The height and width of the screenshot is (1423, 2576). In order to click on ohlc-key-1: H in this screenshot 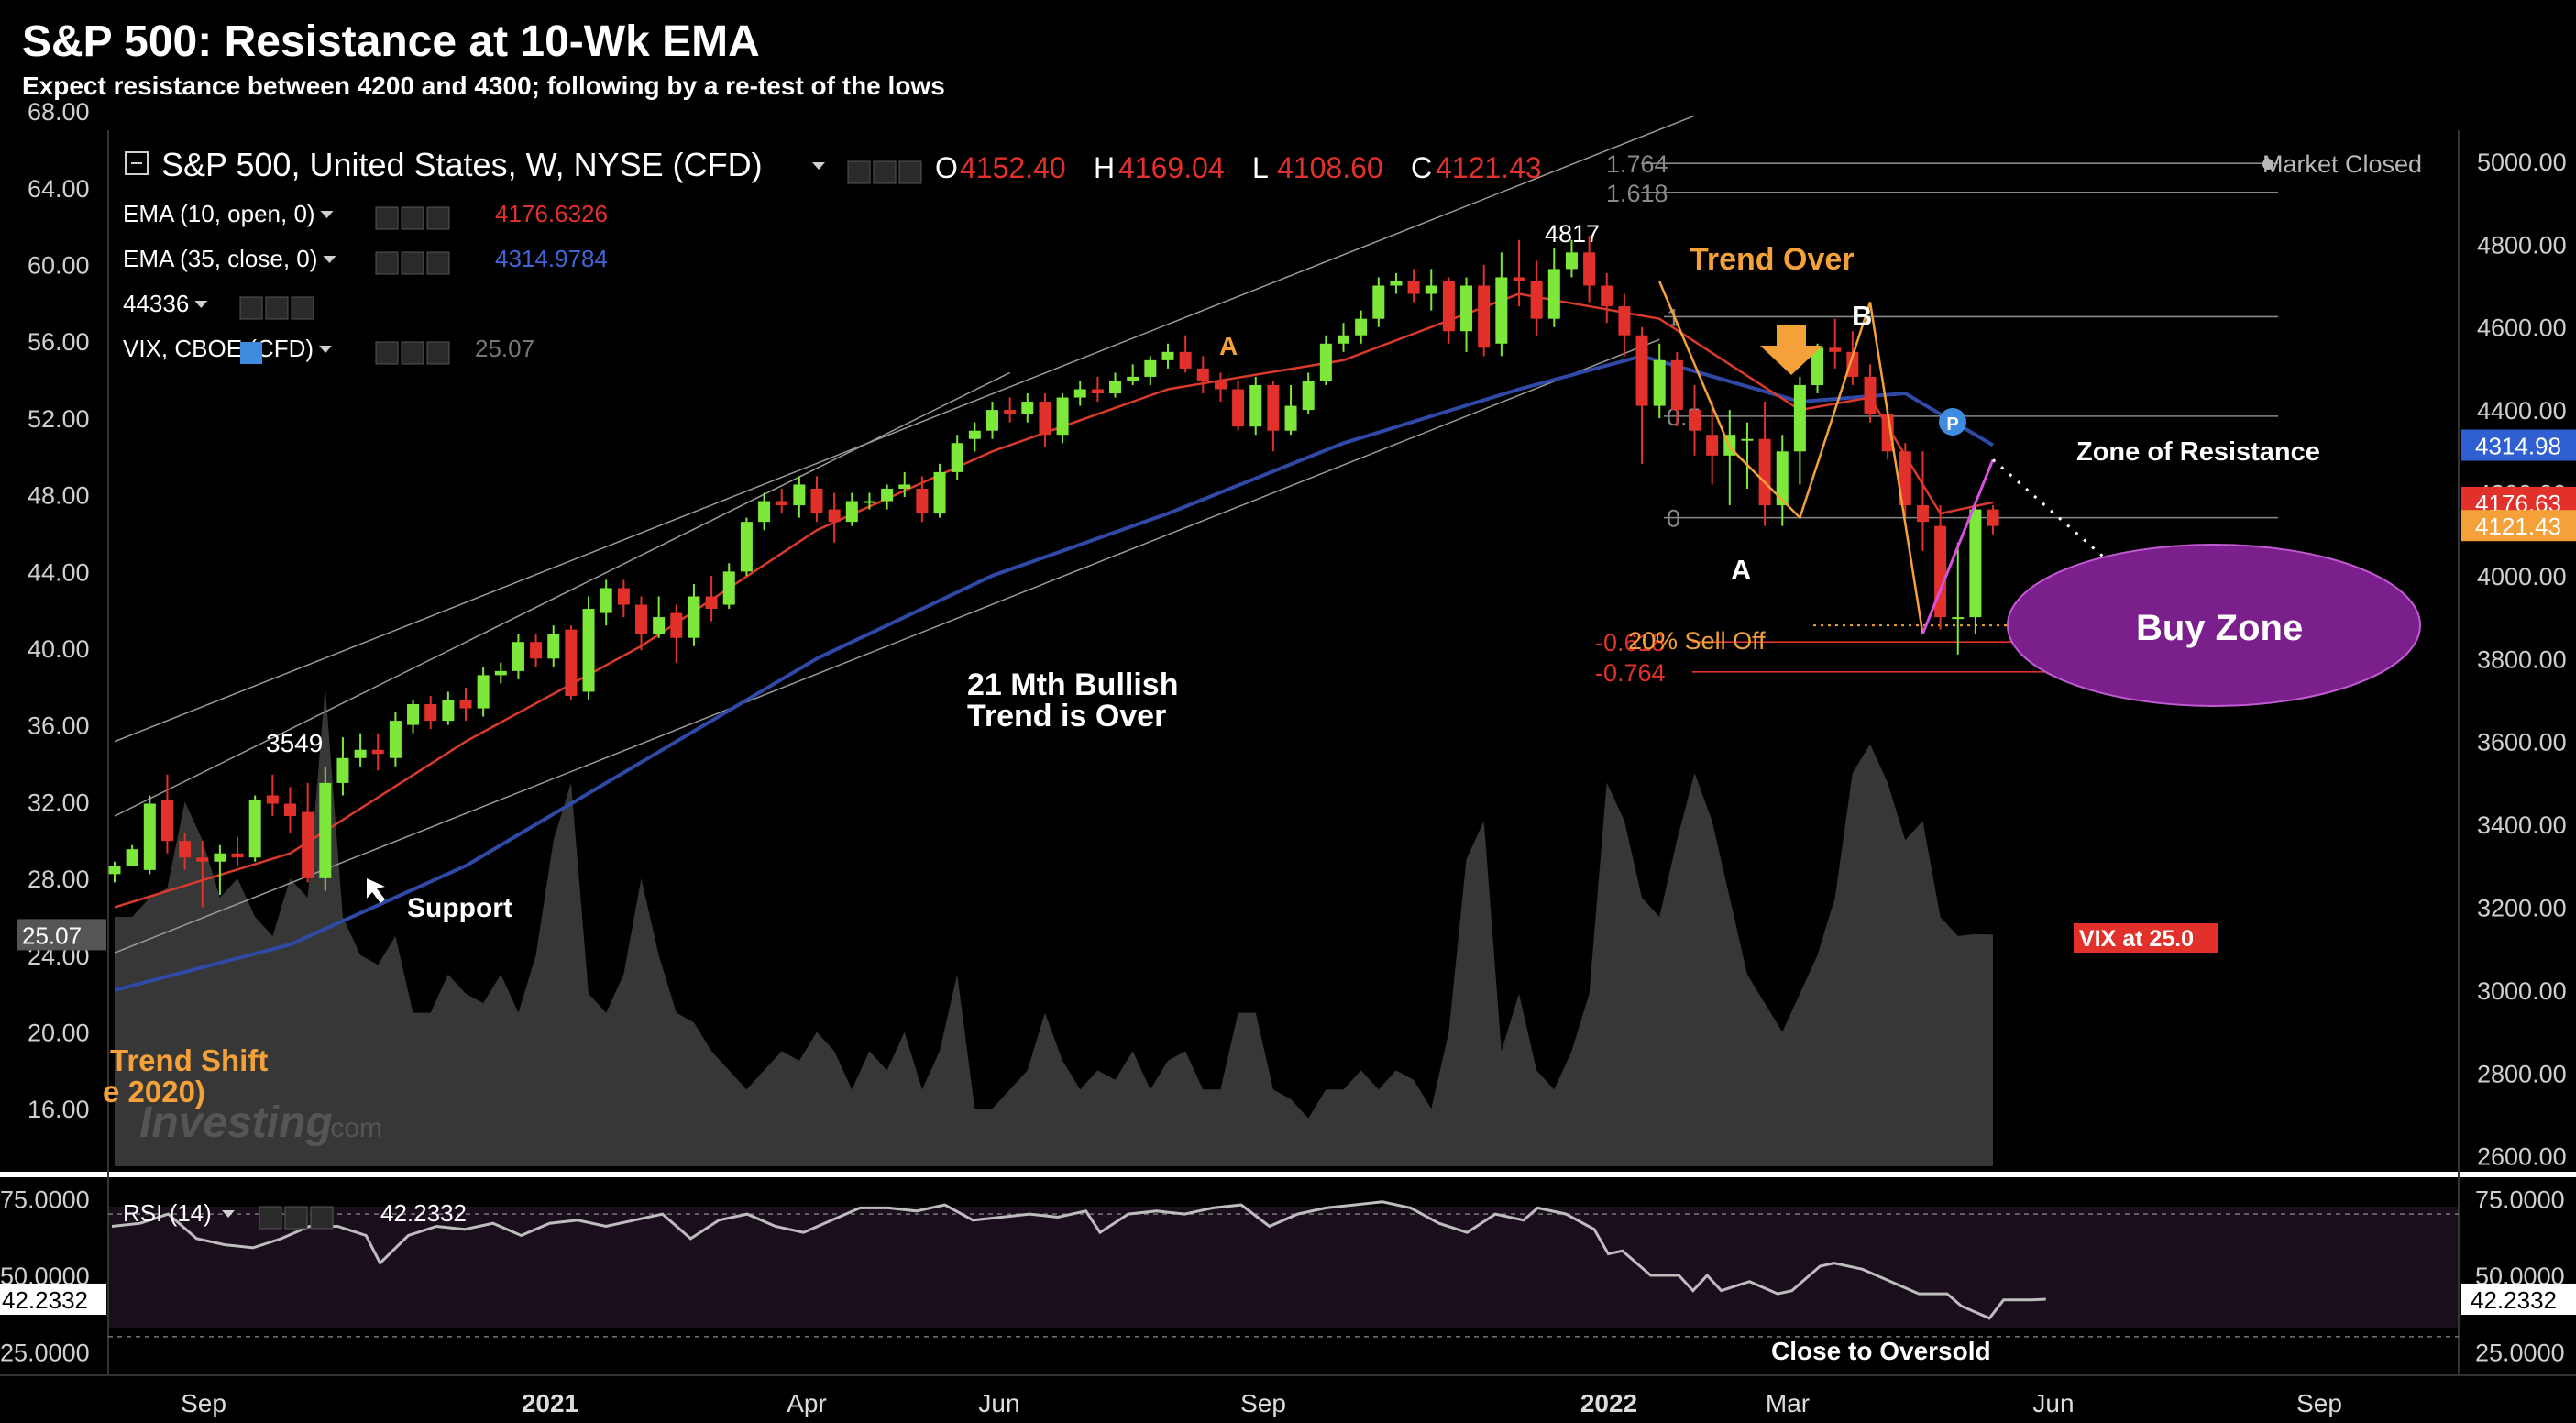, I will do `click(1104, 167)`.